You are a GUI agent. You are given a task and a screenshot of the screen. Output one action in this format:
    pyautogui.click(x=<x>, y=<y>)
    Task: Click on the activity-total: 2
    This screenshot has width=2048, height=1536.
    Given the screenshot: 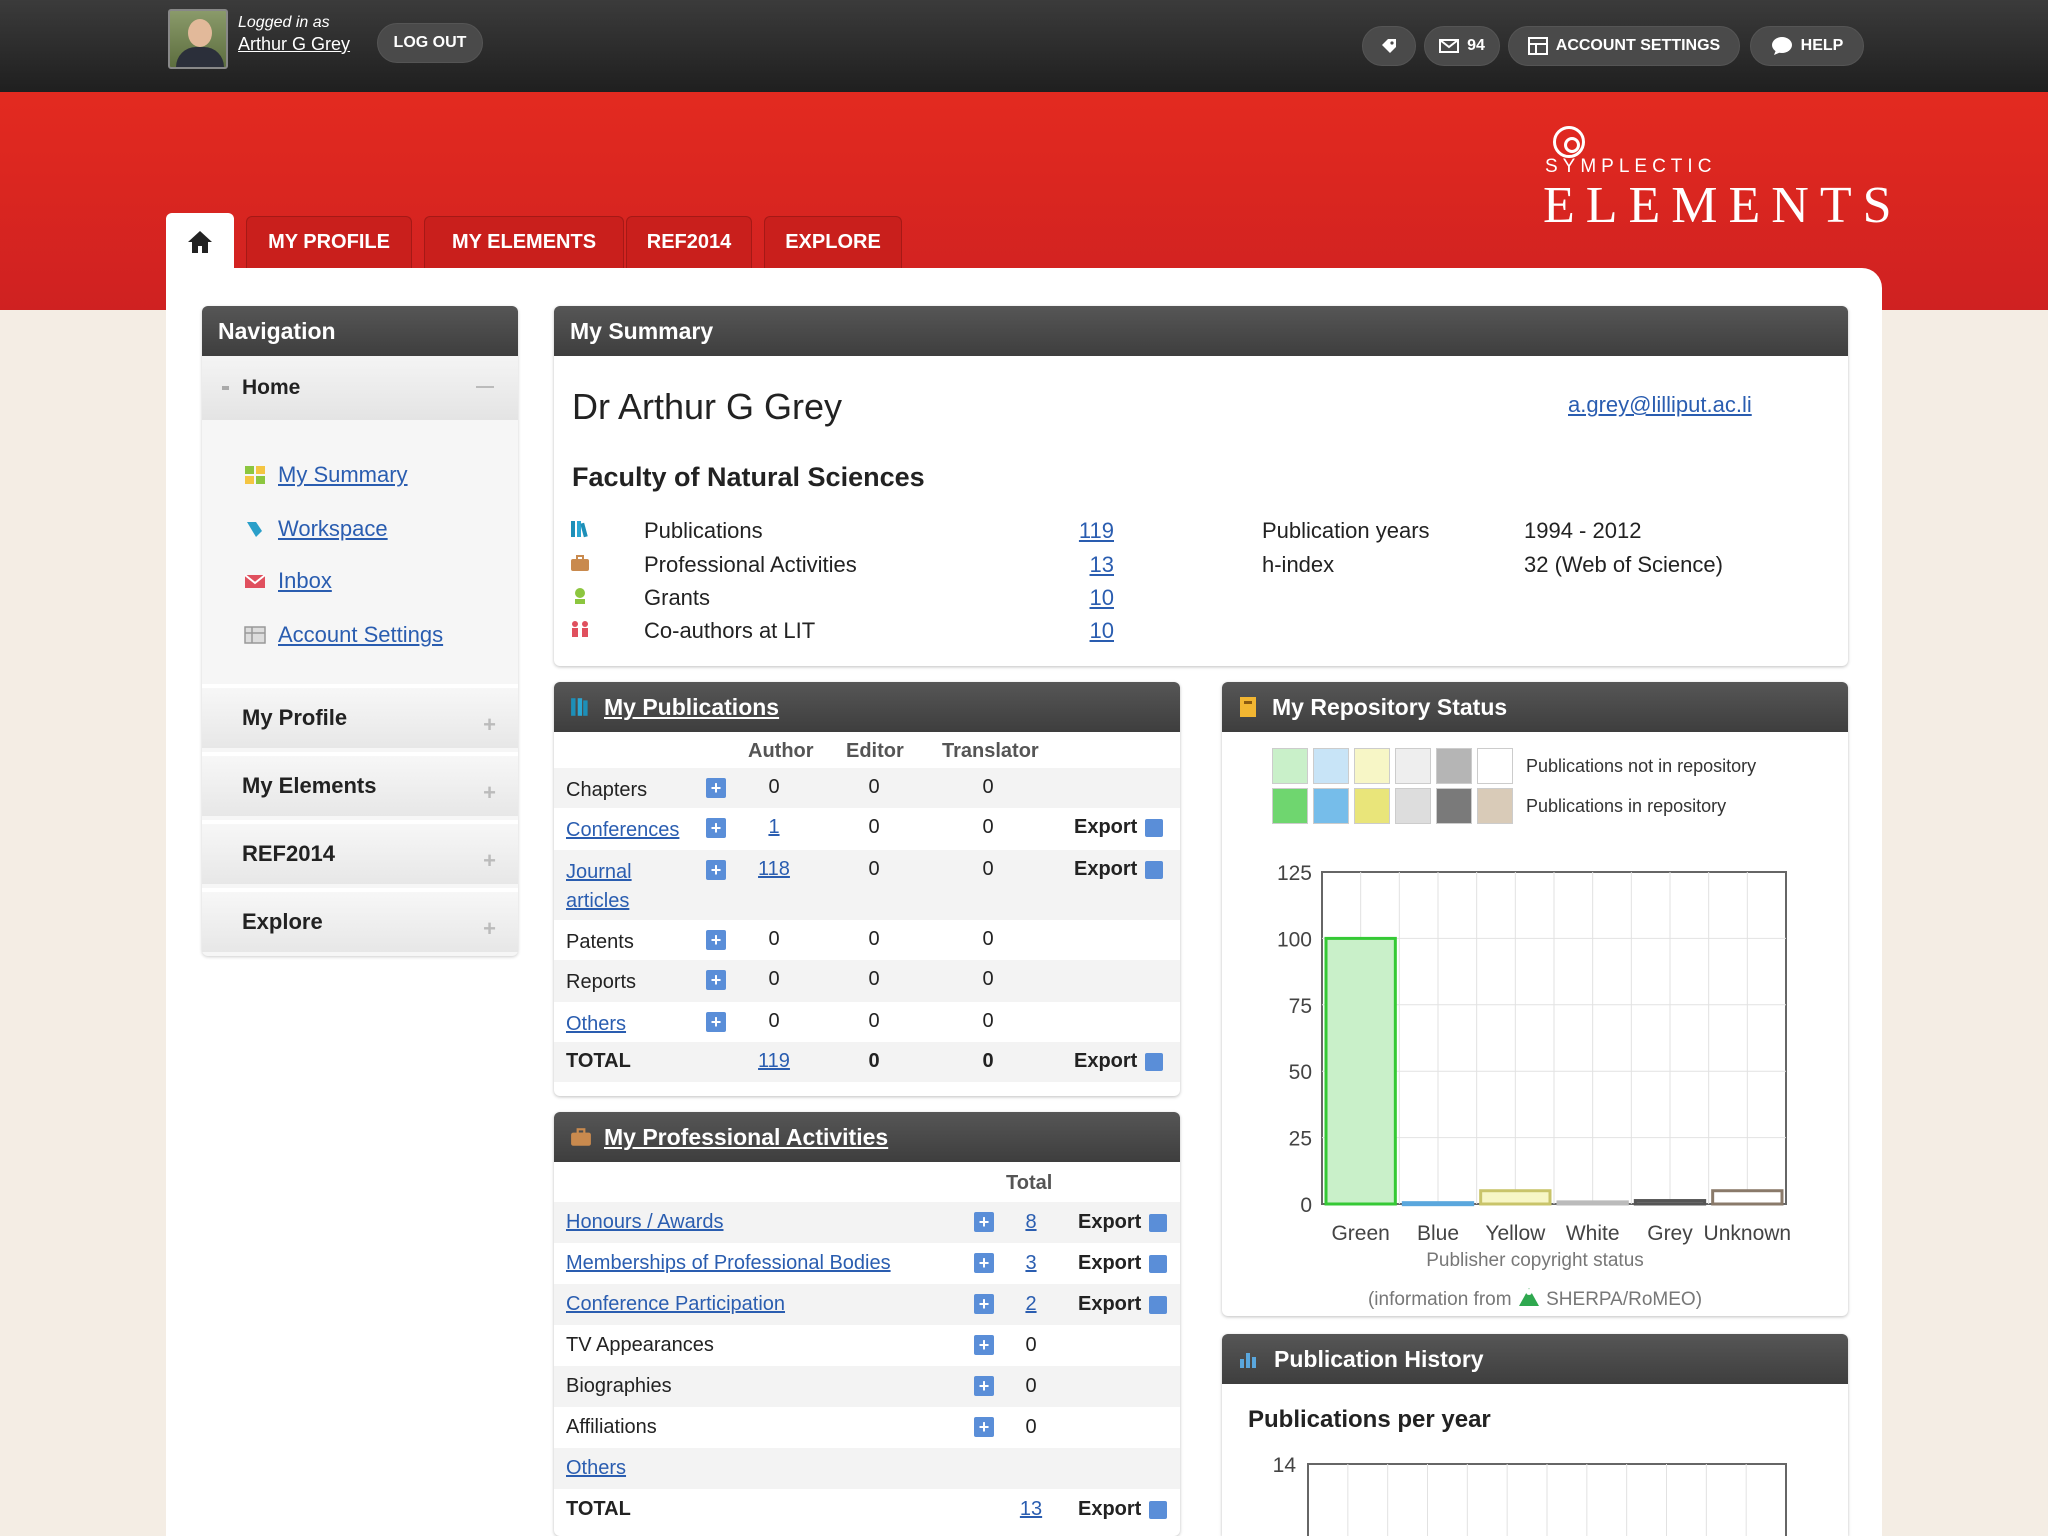 What is the action you would take?
    pyautogui.click(x=1031, y=1304)
    